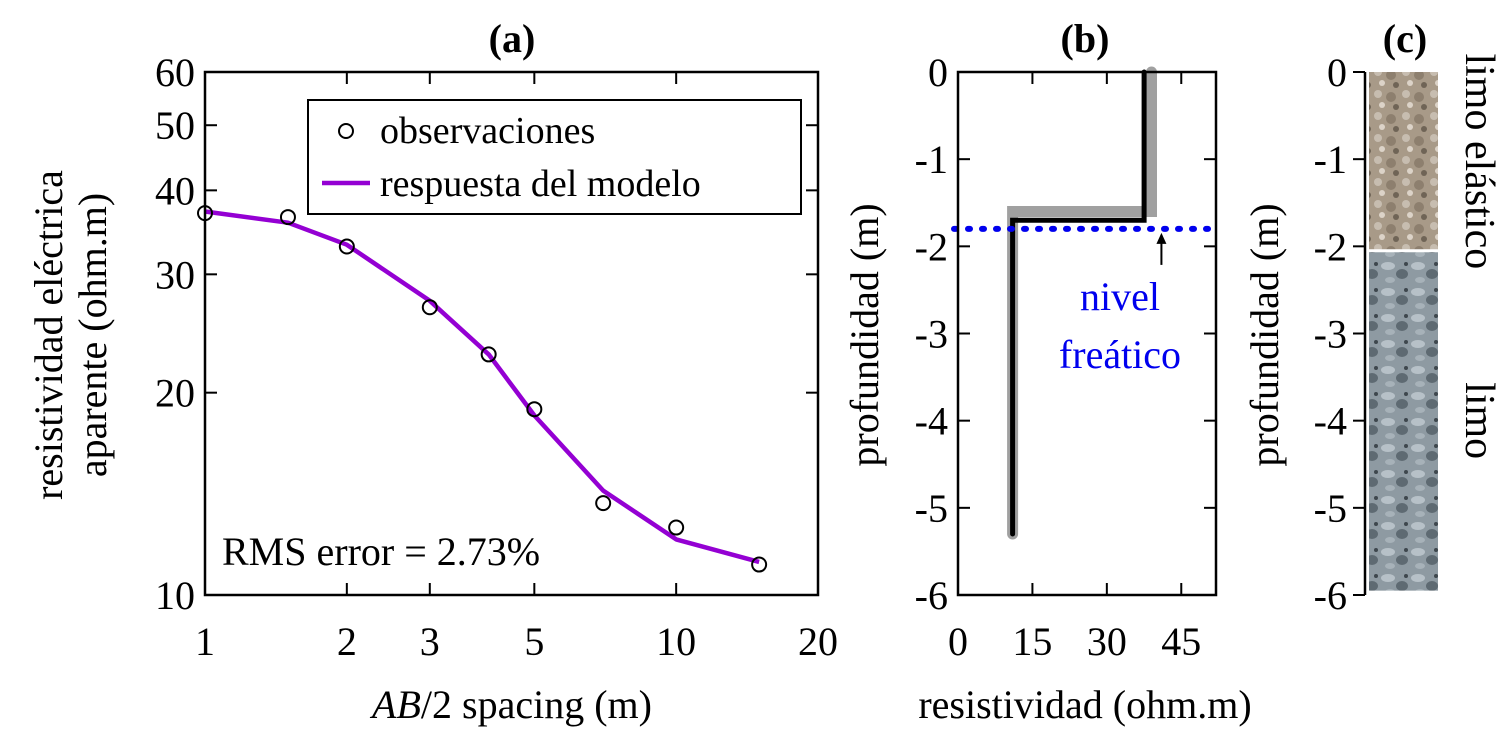 This screenshot has width=1500, height=731. I want to click on panel-b-ytick-label: 0, so click(938, 72).